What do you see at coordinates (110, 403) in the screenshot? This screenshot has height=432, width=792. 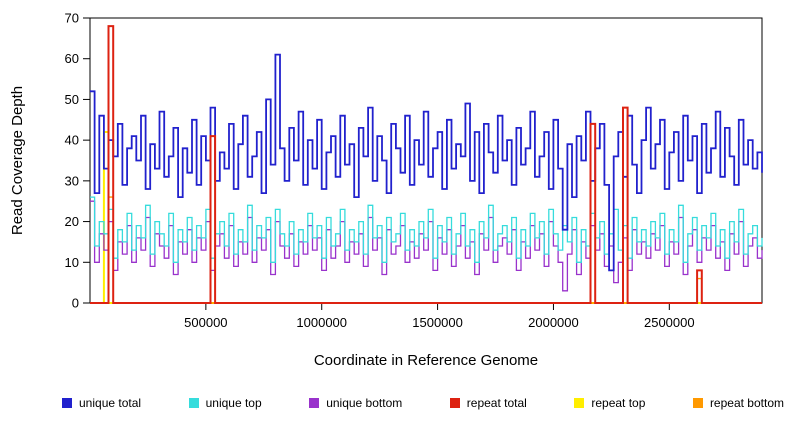 I see `legend-label-unique-total: unique total` at bounding box center [110, 403].